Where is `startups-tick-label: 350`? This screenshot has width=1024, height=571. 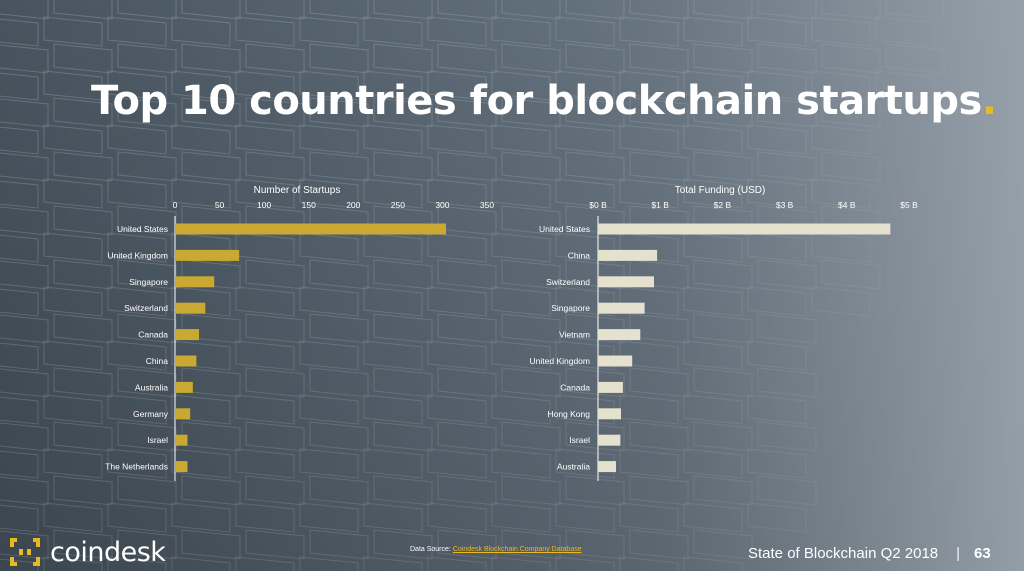 startups-tick-label: 350 is located at coordinates (487, 205).